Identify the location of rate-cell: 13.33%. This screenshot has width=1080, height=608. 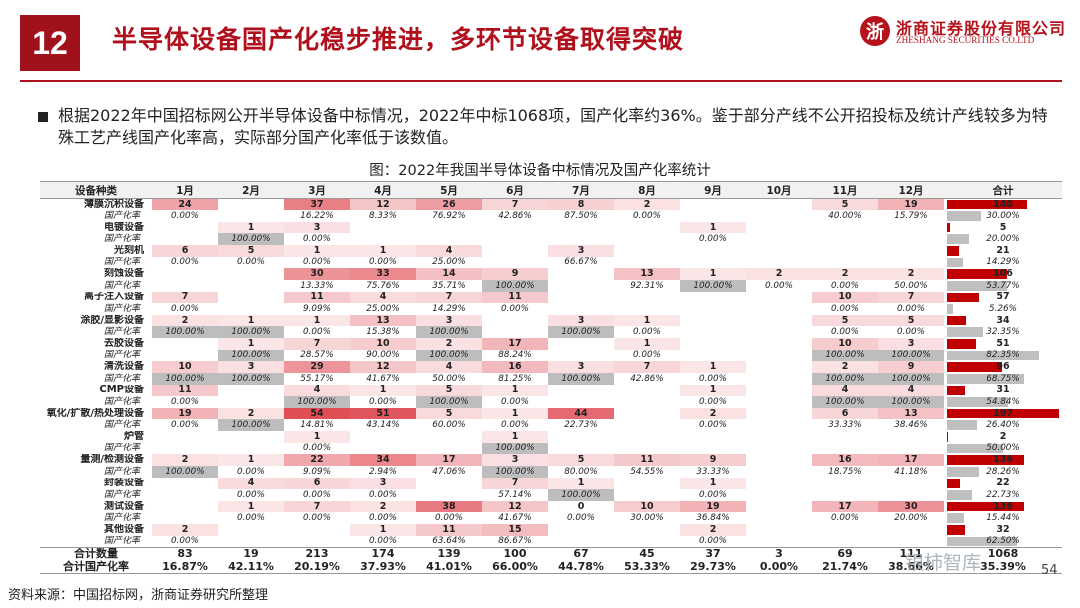
(317, 285).